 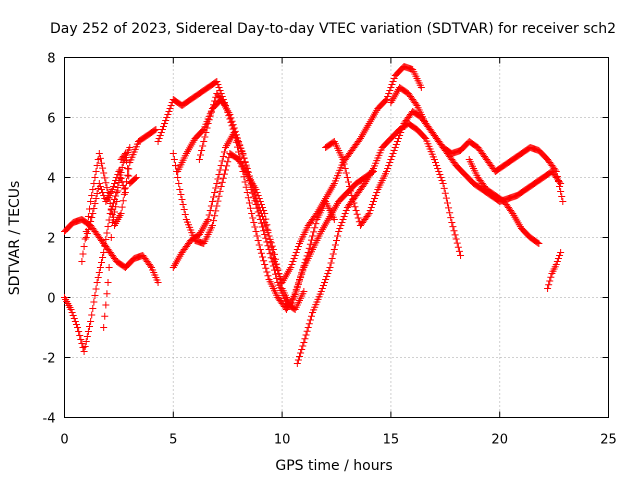 What do you see at coordinates (51, 119) in the screenshot?
I see `y-tick-label: 6` at bounding box center [51, 119].